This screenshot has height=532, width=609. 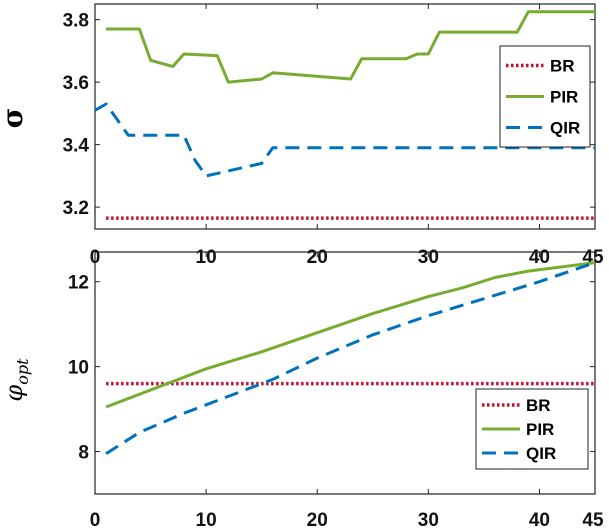 What do you see at coordinates (76, 146) in the screenshot?
I see `y-tick-label: 3.4` at bounding box center [76, 146].